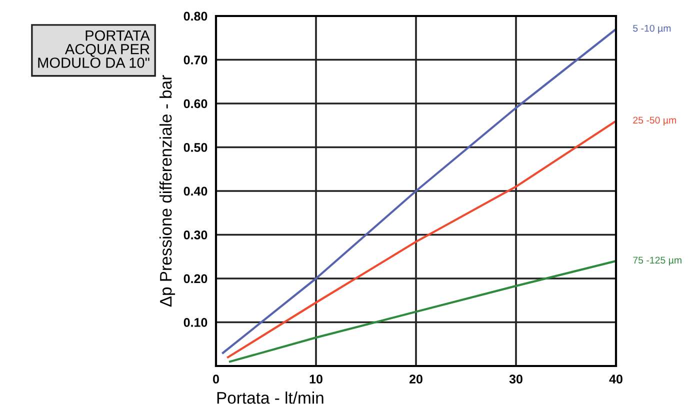  What do you see at coordinates (196, 191) in the screenshot?
I see `y-tick-label: 0.40` at bounding box center [196, 191].